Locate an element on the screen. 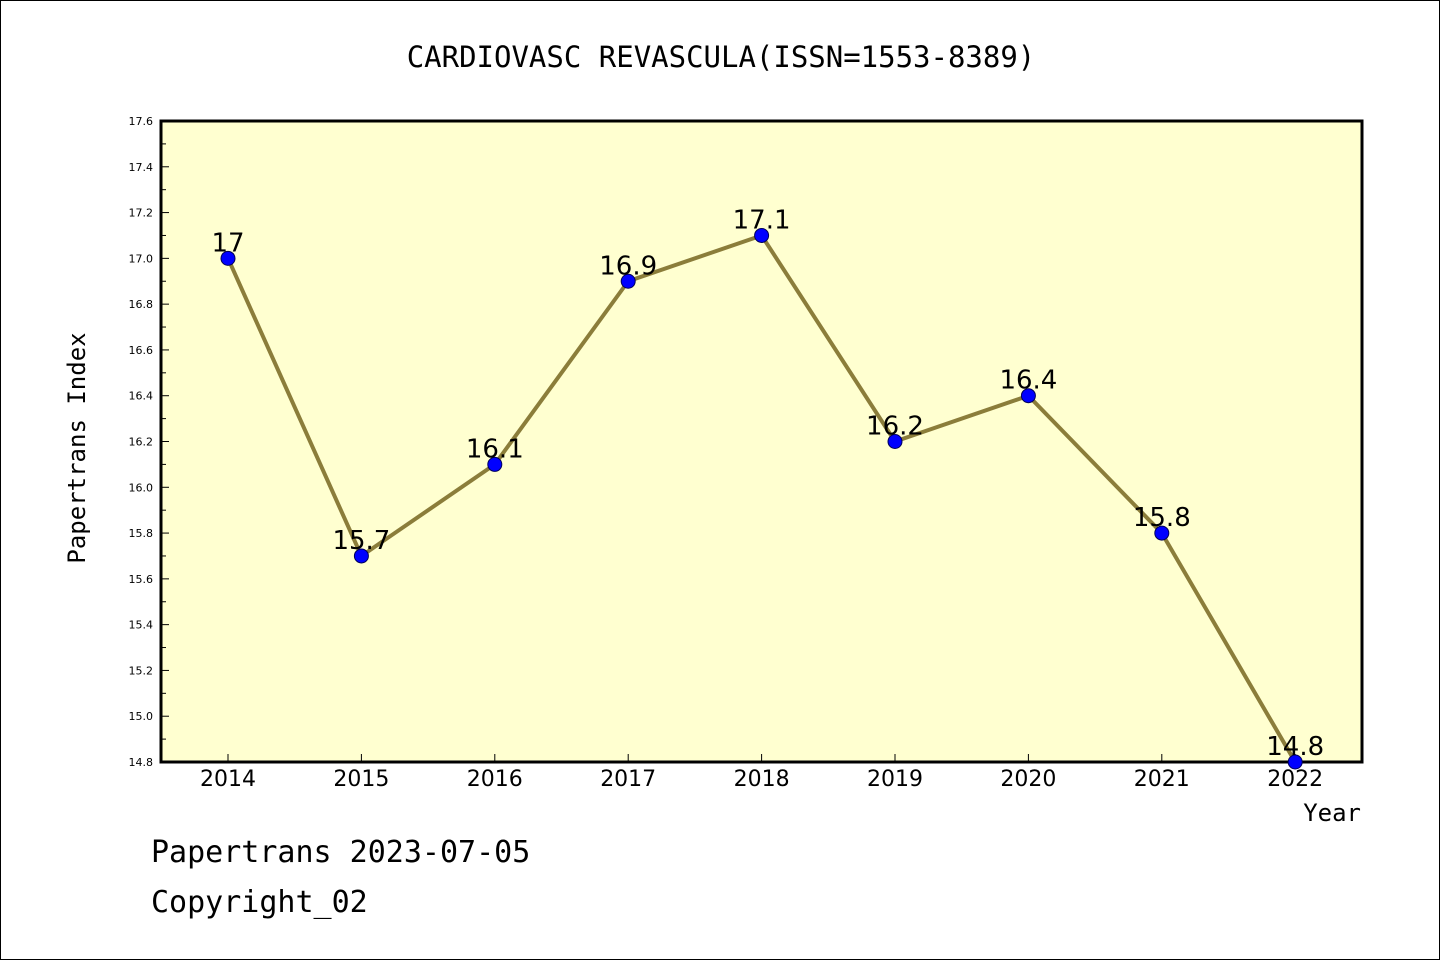  y-tick-label: 15.6 is located at coordinates (141, 579).